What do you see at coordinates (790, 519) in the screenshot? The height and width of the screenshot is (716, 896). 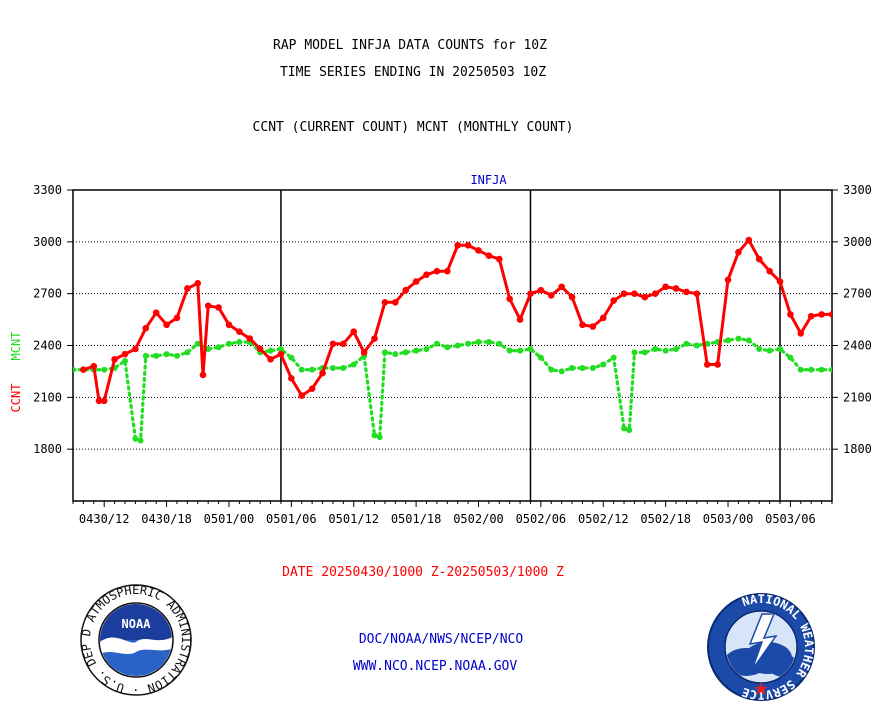 I see `x-tick-label: 0503/06` at bounding box center [790, 519].